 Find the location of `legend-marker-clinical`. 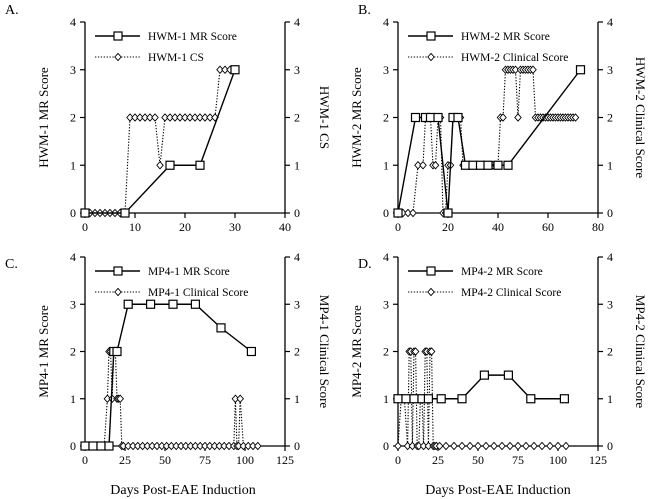

legend-marker-clinical is located at coordinates (431, 292).